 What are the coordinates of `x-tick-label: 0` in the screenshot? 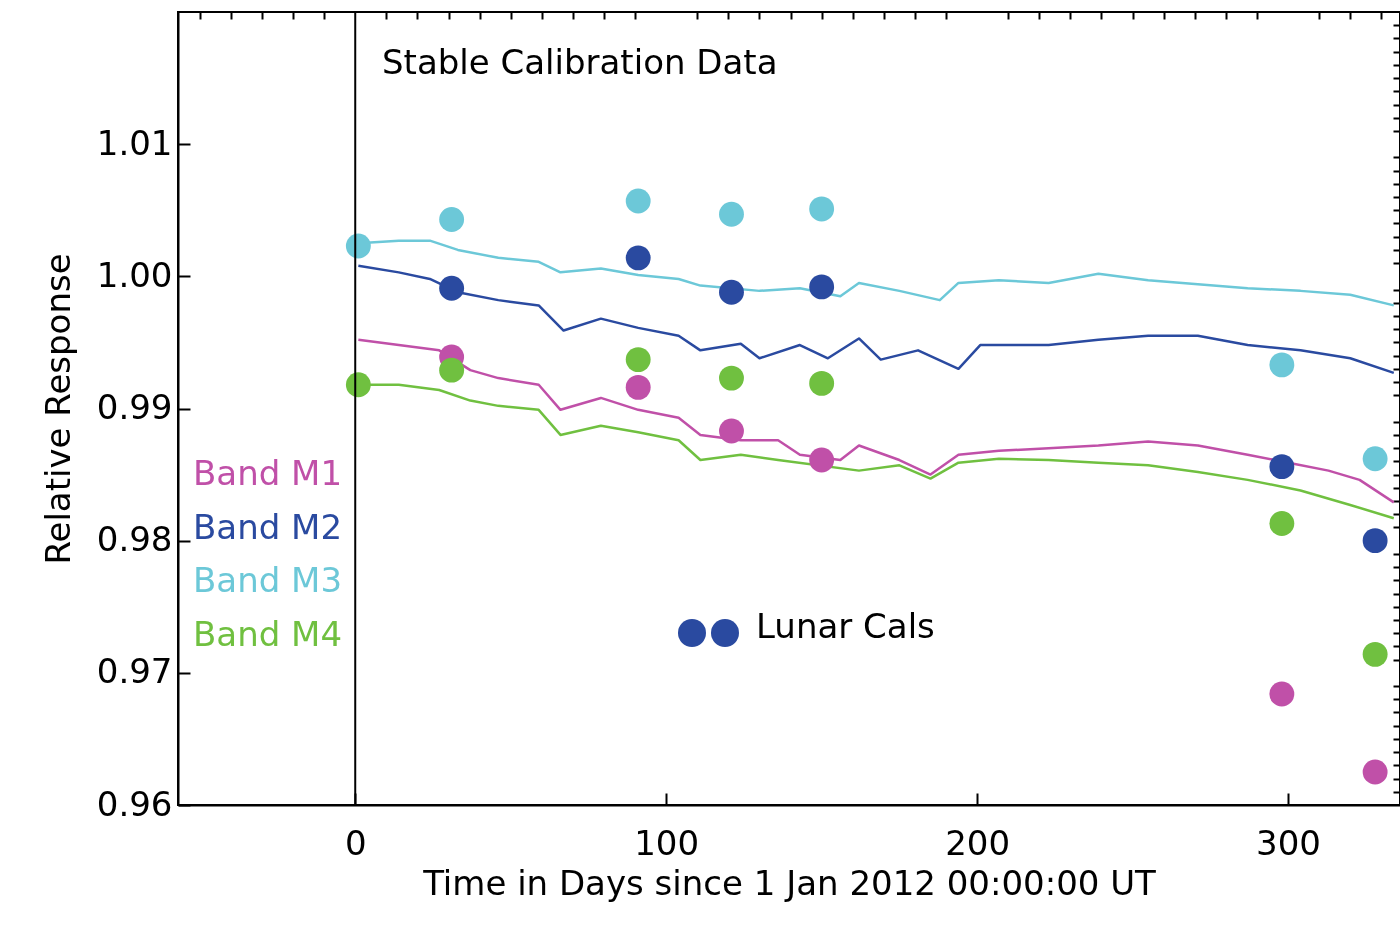 It's located at (355, 842).